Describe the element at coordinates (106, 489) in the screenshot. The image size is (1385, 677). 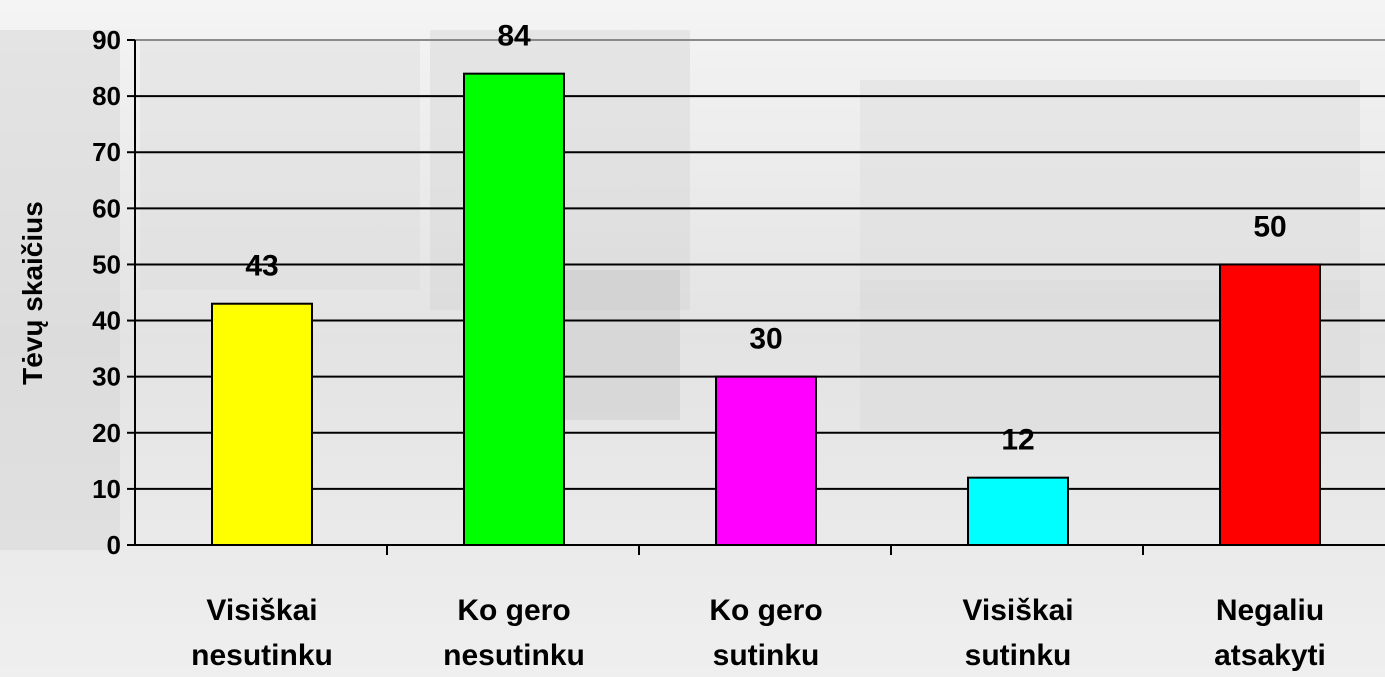
I see `y-tick-label: 10` at that location.